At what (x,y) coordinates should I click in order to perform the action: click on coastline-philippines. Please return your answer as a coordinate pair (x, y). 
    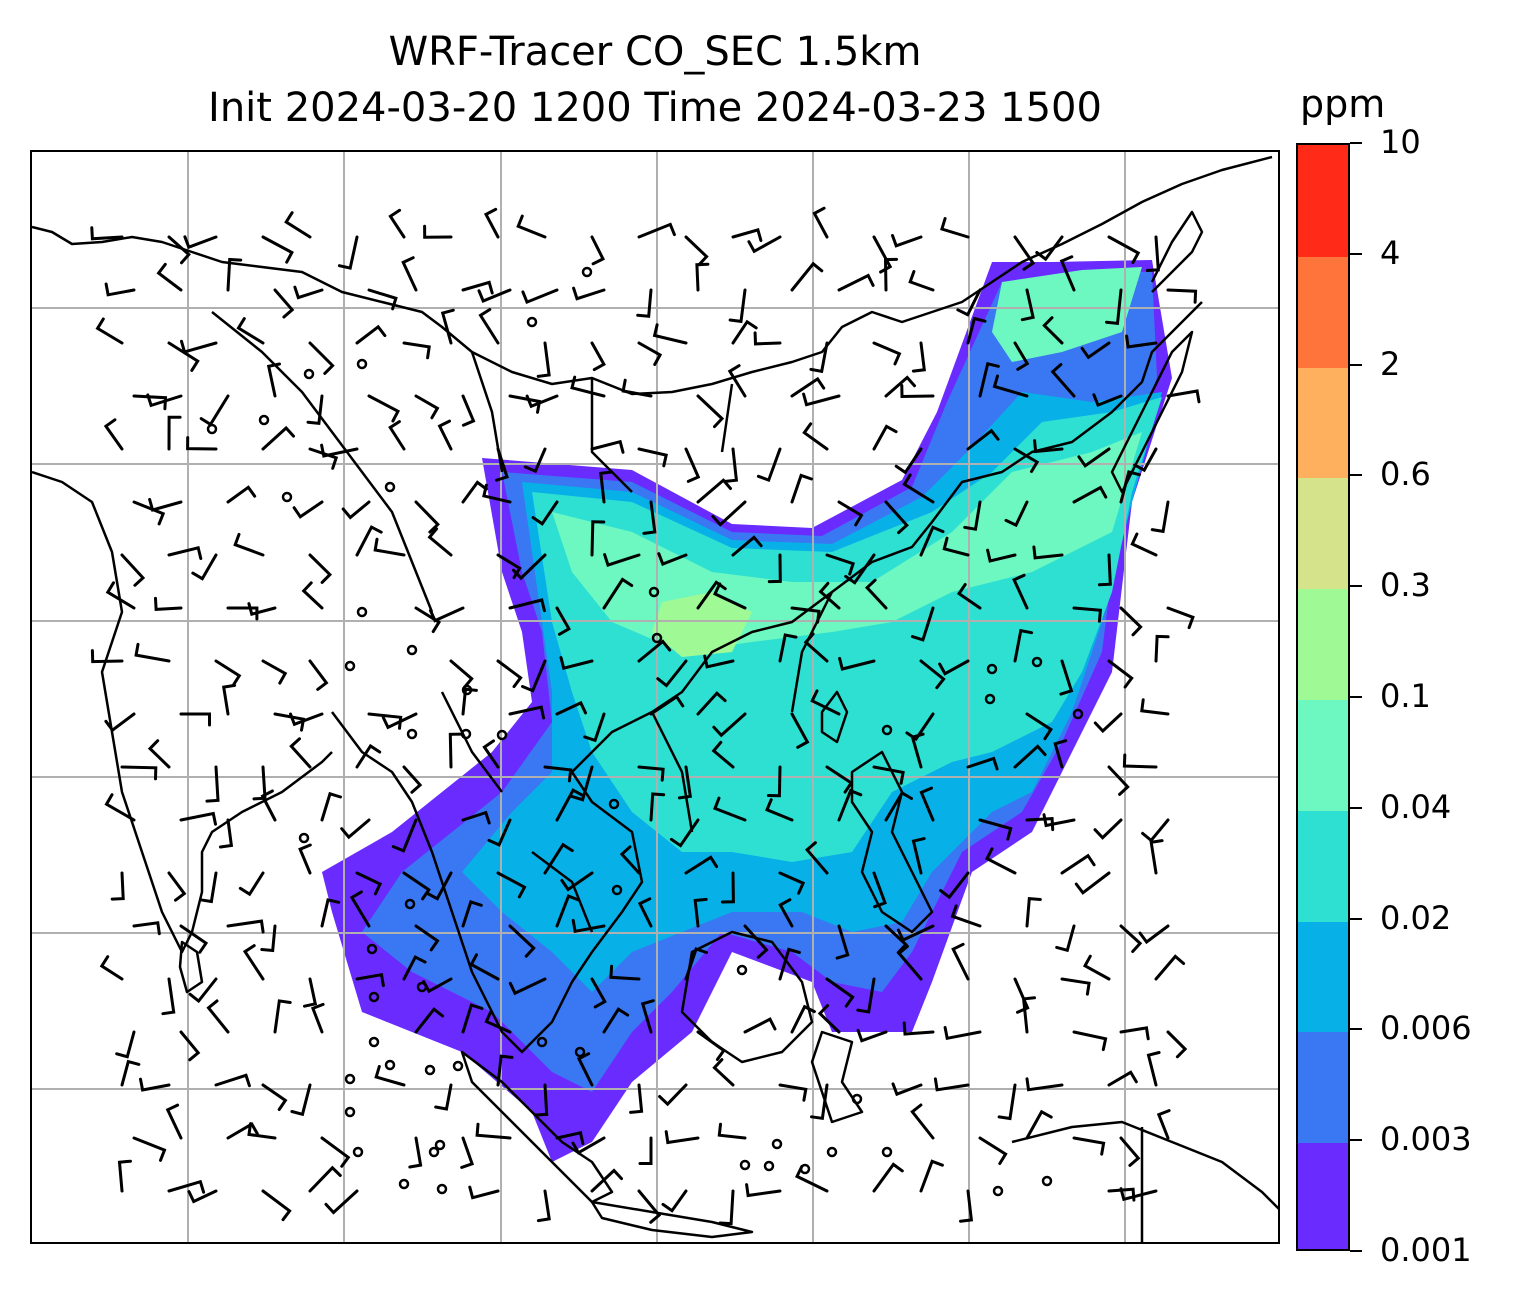
    Looking at the image, I should click on (892, 842).